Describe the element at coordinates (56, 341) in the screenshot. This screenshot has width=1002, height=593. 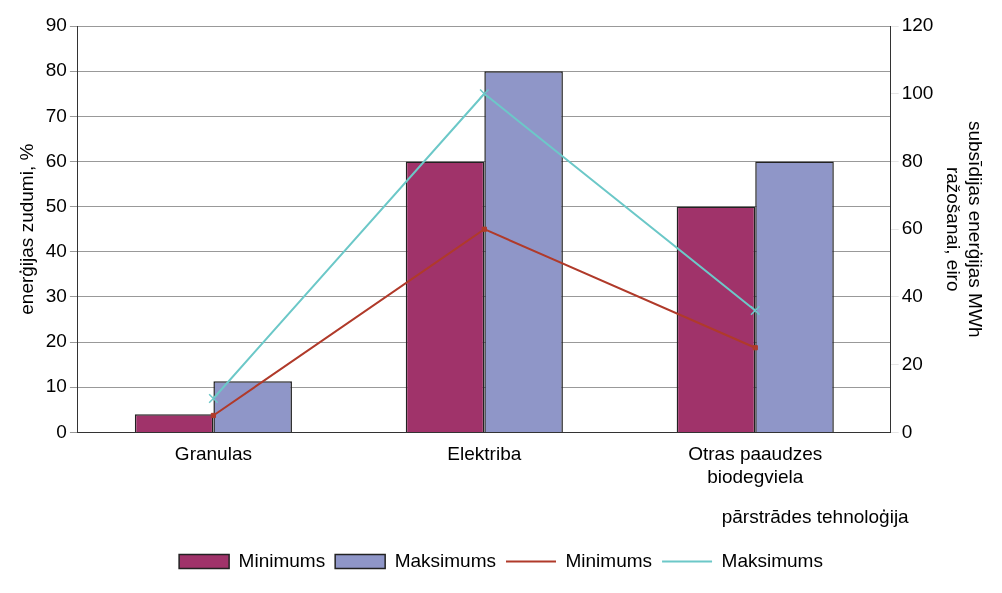
I see `y-tick-label: 20` at that location.